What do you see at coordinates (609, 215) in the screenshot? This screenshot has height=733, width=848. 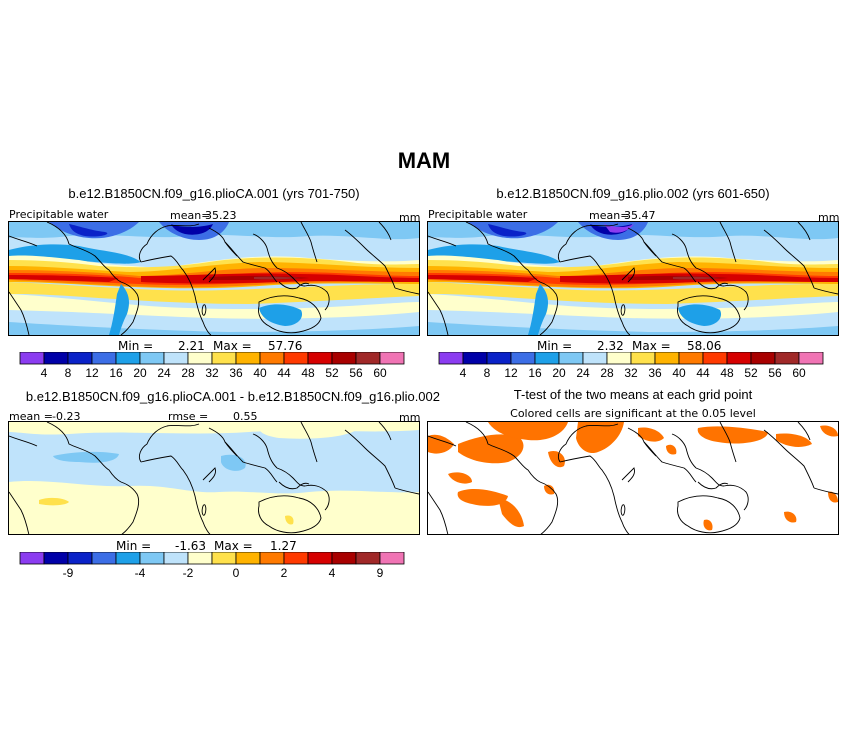 I see `panel2-mean-label: mean=` at bounding box center [609, 215].